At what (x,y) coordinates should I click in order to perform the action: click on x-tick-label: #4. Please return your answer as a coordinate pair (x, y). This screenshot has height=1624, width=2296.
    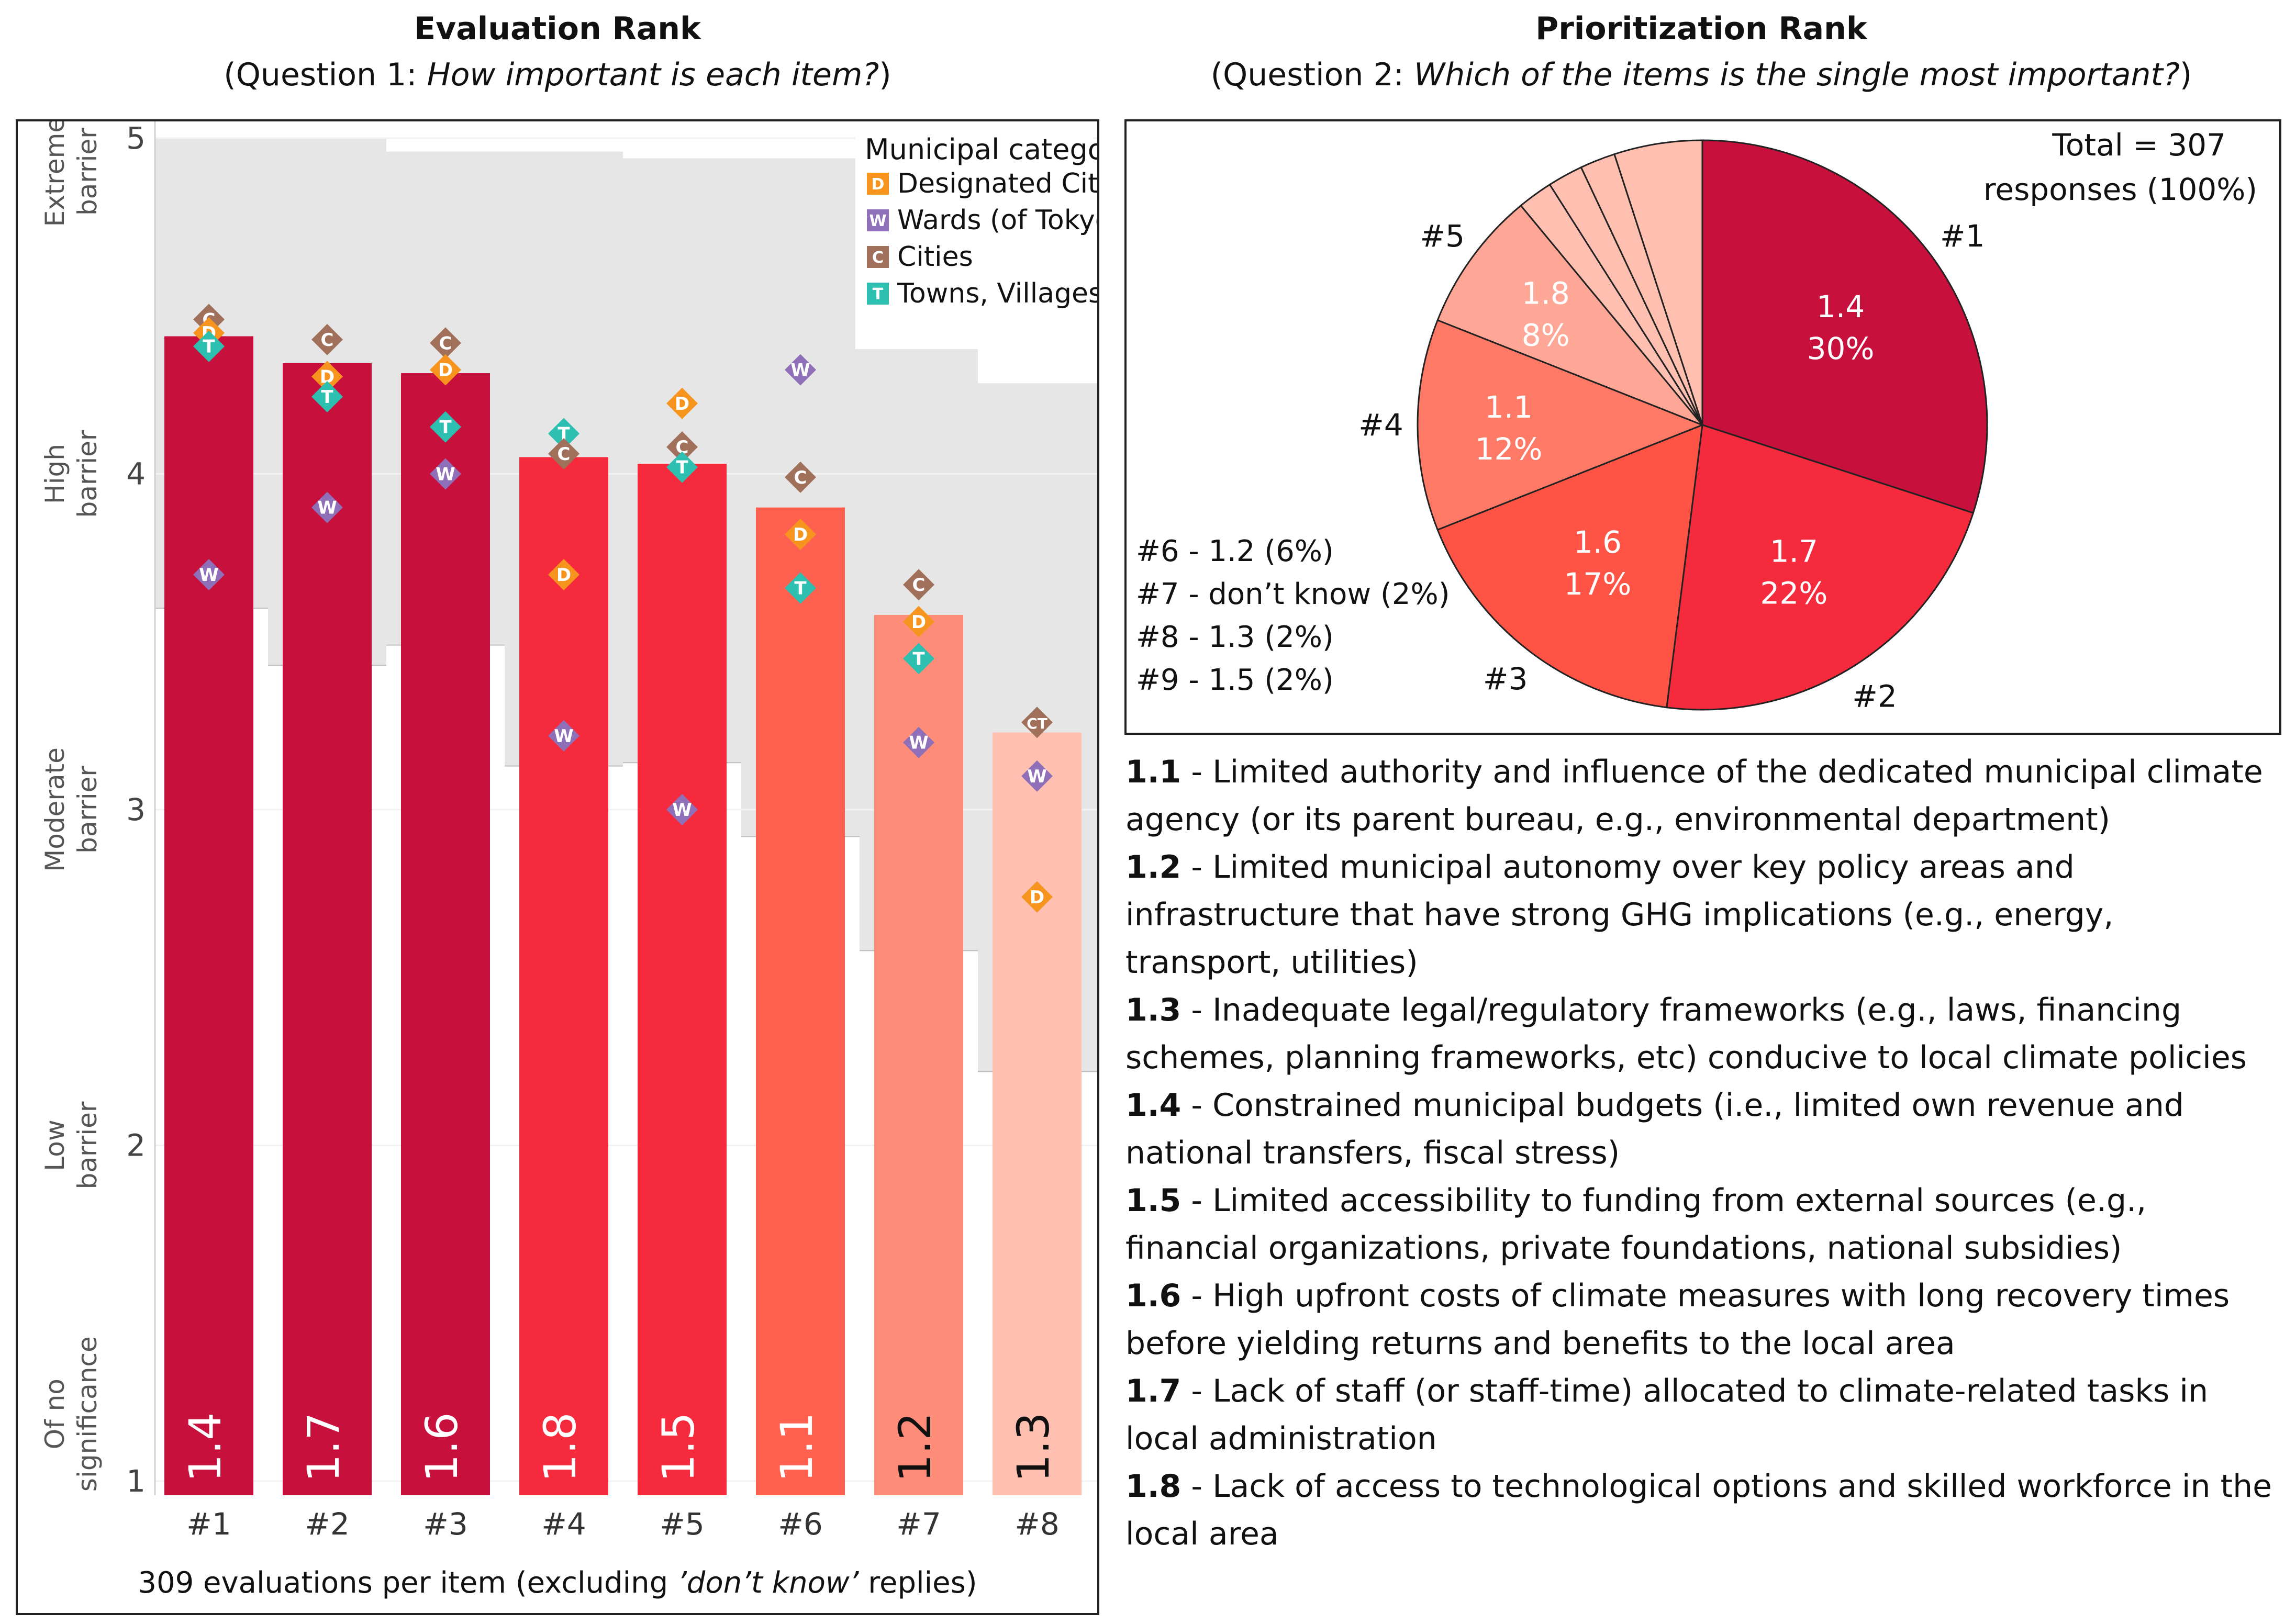
    Looking at the image, I should click on (563, 1524).